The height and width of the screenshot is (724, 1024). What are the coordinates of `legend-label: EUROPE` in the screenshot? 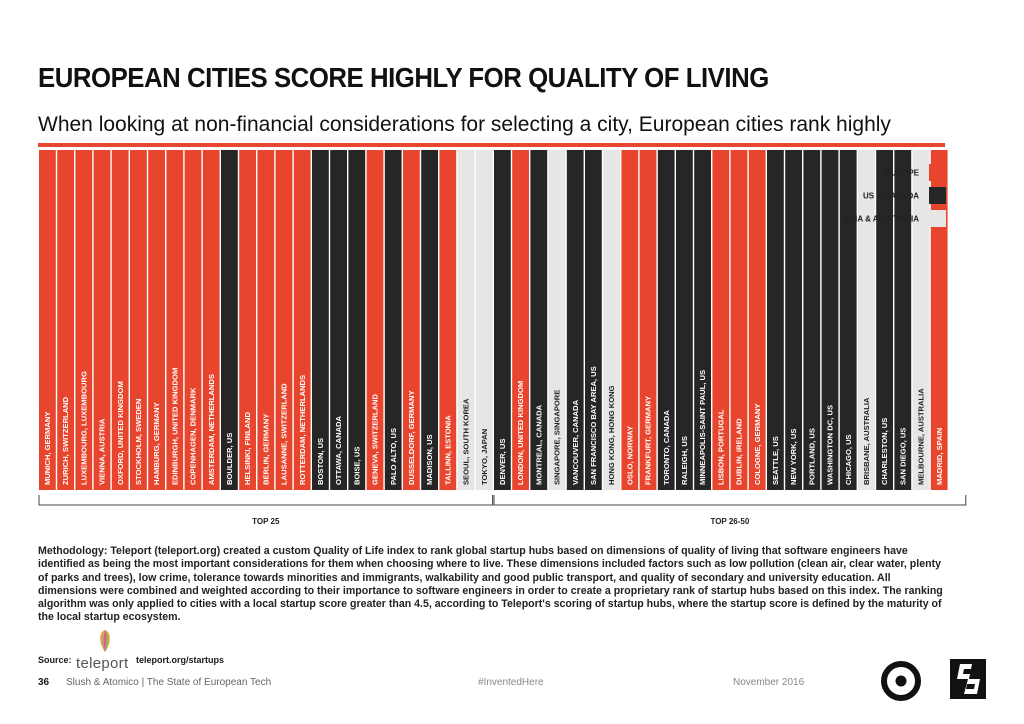 It's located at (902, 173).